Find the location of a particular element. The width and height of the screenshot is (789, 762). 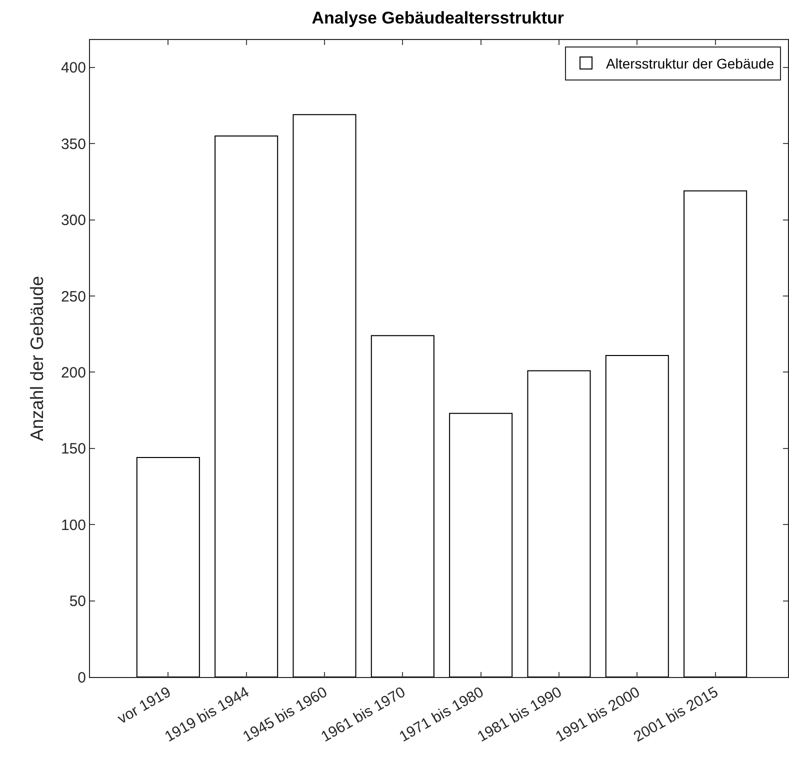

y-tick-label: 150 is located at coordinates (73, 449).